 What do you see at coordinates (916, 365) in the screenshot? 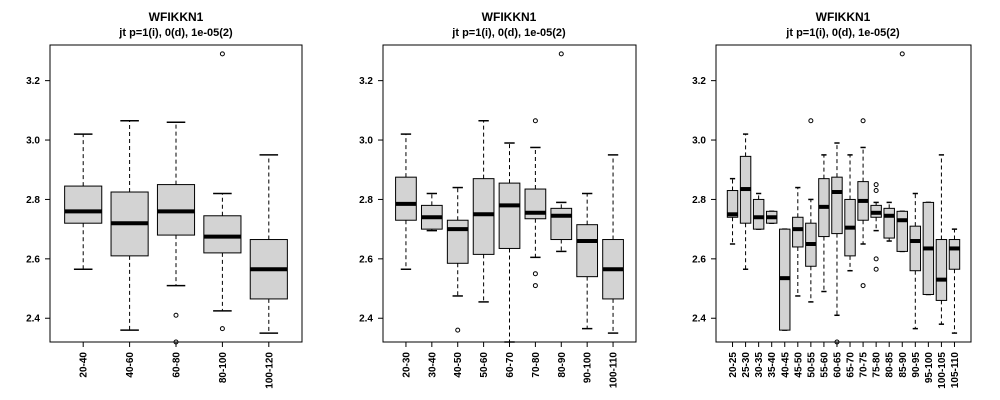
I see `x-tick-label: 90-95` at bounding box center [916, 365].